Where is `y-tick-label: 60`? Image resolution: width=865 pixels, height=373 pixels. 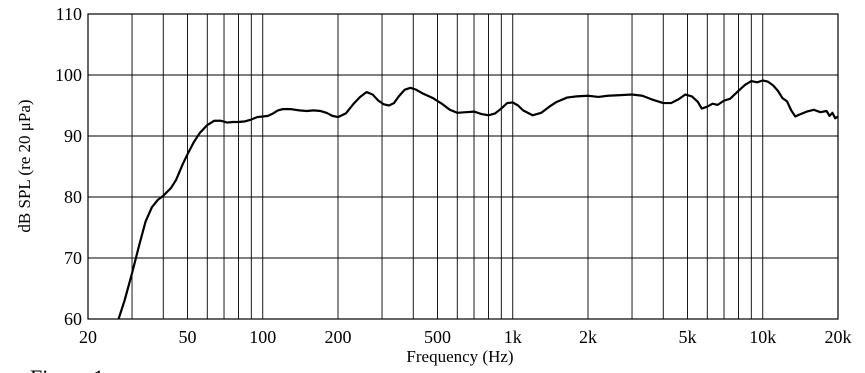
y-tick-label: 60 is located at coordinates (73, 319).